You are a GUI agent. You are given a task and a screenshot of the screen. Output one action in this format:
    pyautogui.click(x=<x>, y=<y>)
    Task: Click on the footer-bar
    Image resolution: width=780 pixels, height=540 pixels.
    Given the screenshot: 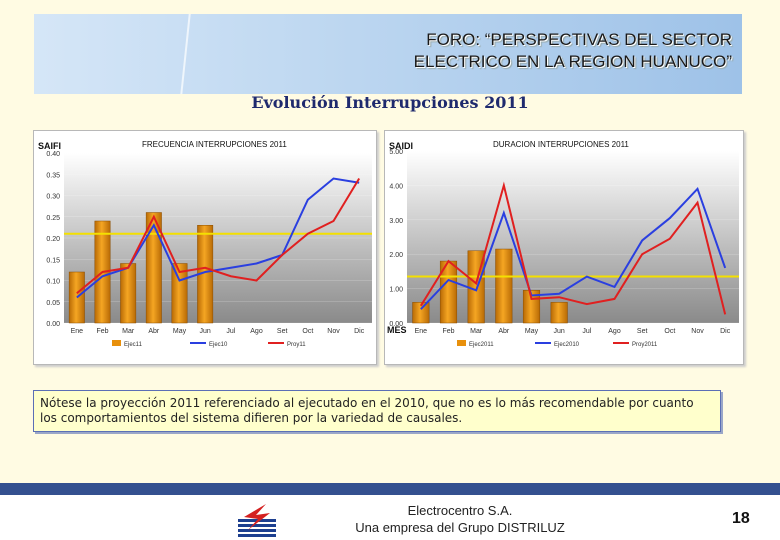 What is the action you would take?
    pyautogui.click(x=390, y=489)
    